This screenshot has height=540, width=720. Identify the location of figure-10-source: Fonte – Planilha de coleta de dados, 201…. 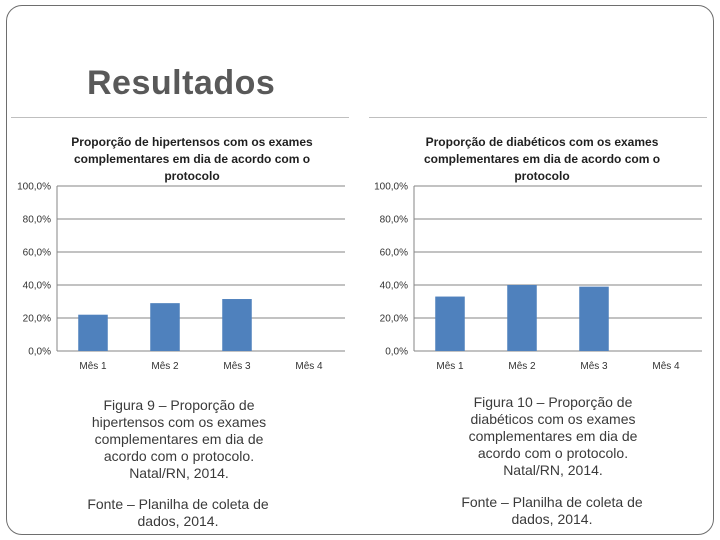
(552, 510).